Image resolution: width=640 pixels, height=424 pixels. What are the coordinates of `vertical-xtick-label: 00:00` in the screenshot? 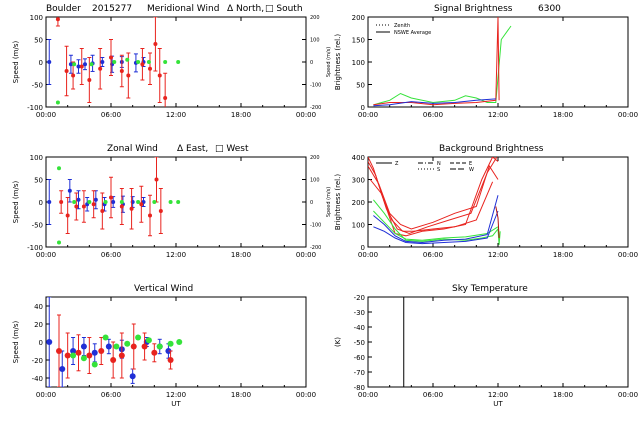 It's located at (46, 395).